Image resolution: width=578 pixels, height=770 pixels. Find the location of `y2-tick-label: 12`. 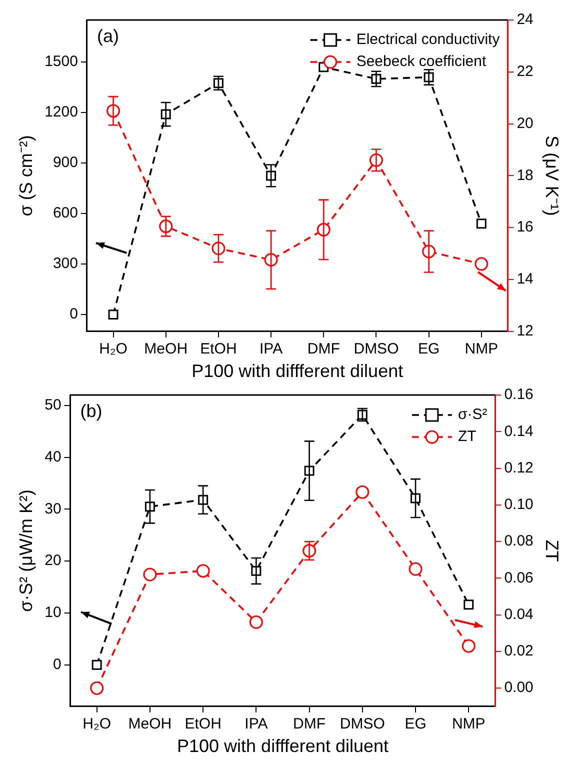

y2-tick-label: 12 is located at coordinates (525, 331).